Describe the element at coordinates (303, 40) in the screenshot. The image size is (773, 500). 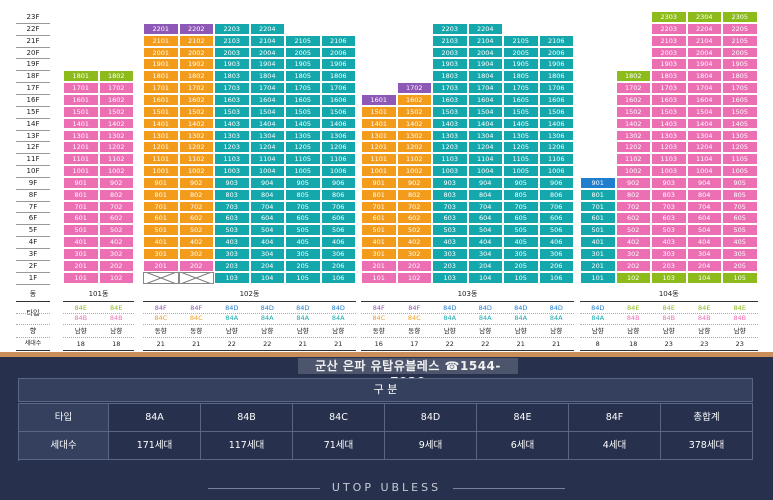
I see `unit-cell: 2105` at that location.